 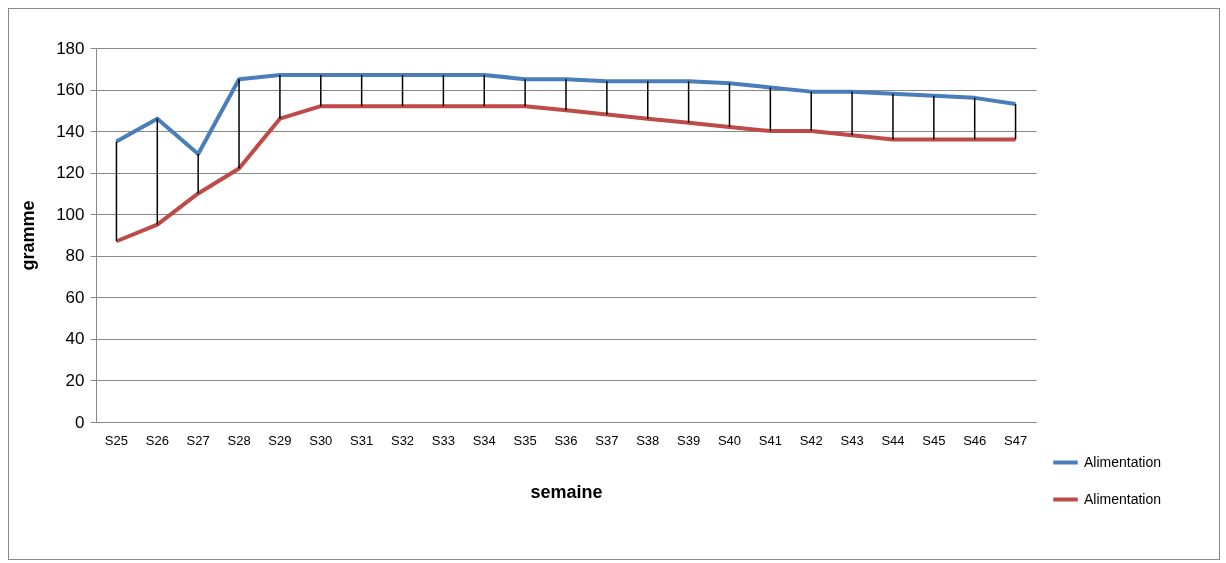 What do you see at coordinates (280, 440) in the screenshot?
I see `x-tick-label: S29` at bounding box center [280, 440].